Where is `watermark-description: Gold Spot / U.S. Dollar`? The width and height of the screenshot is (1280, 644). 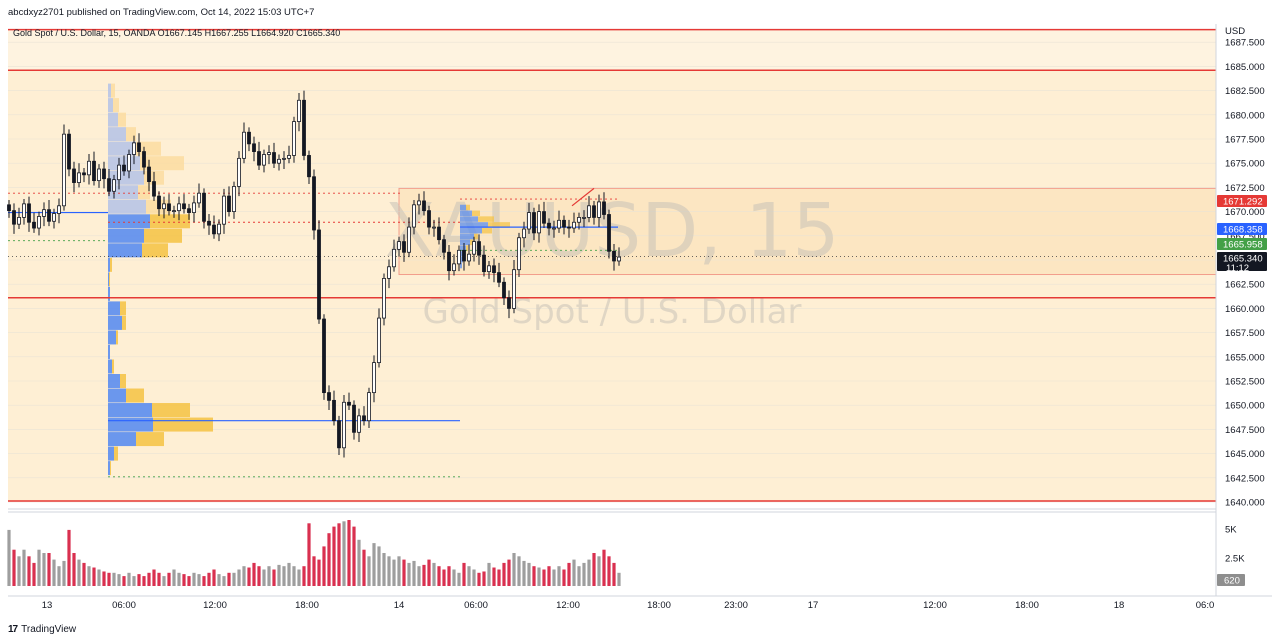 watermark-description: Gold Spot / U.S. Dollar is located at coordinates (612, 312).